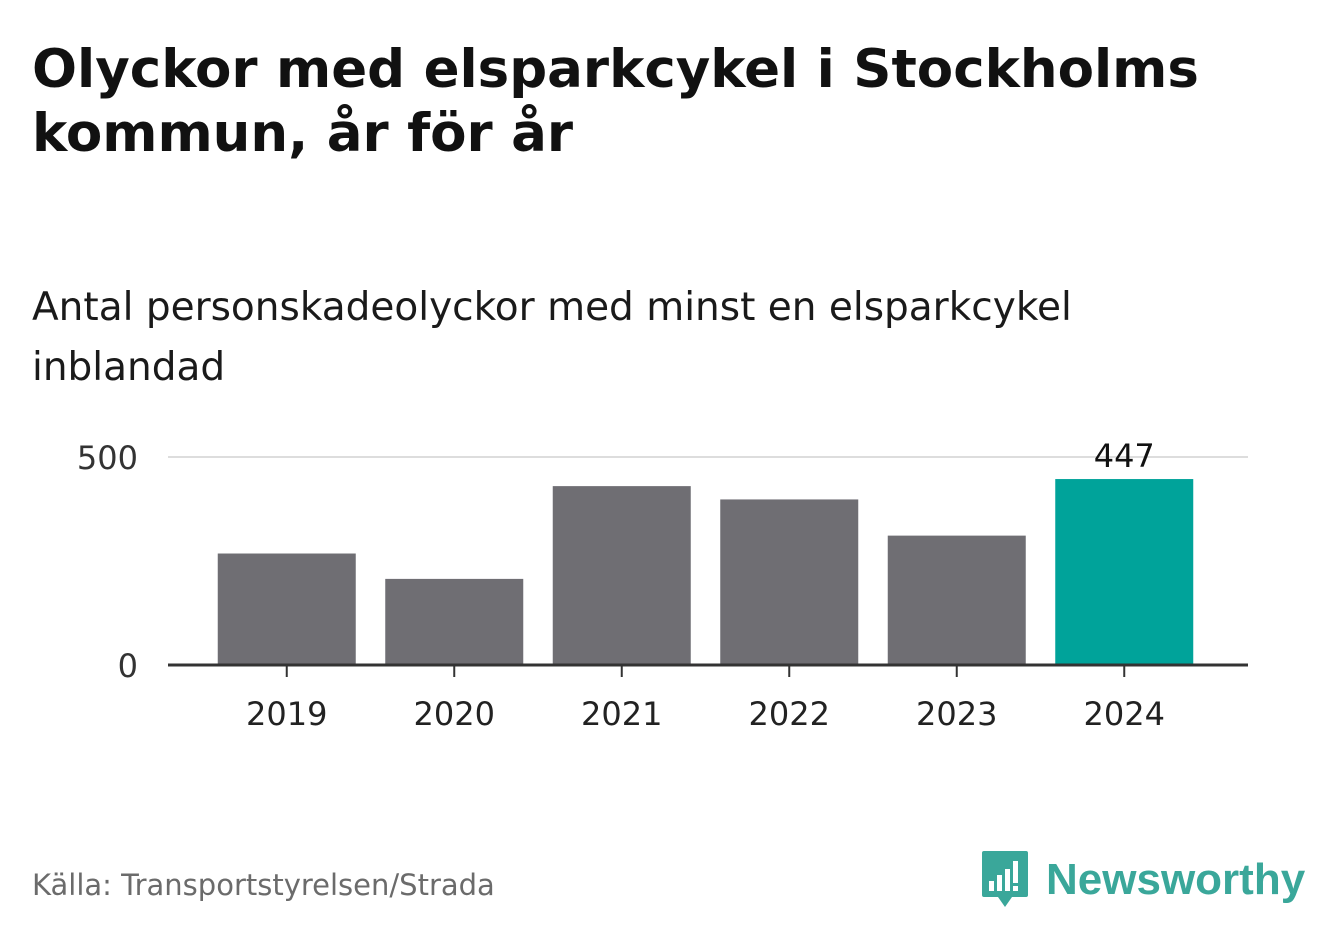 This screenshot has height=939, width=1322. I want to click on value-label-2024: 447, so click(1124, 456).